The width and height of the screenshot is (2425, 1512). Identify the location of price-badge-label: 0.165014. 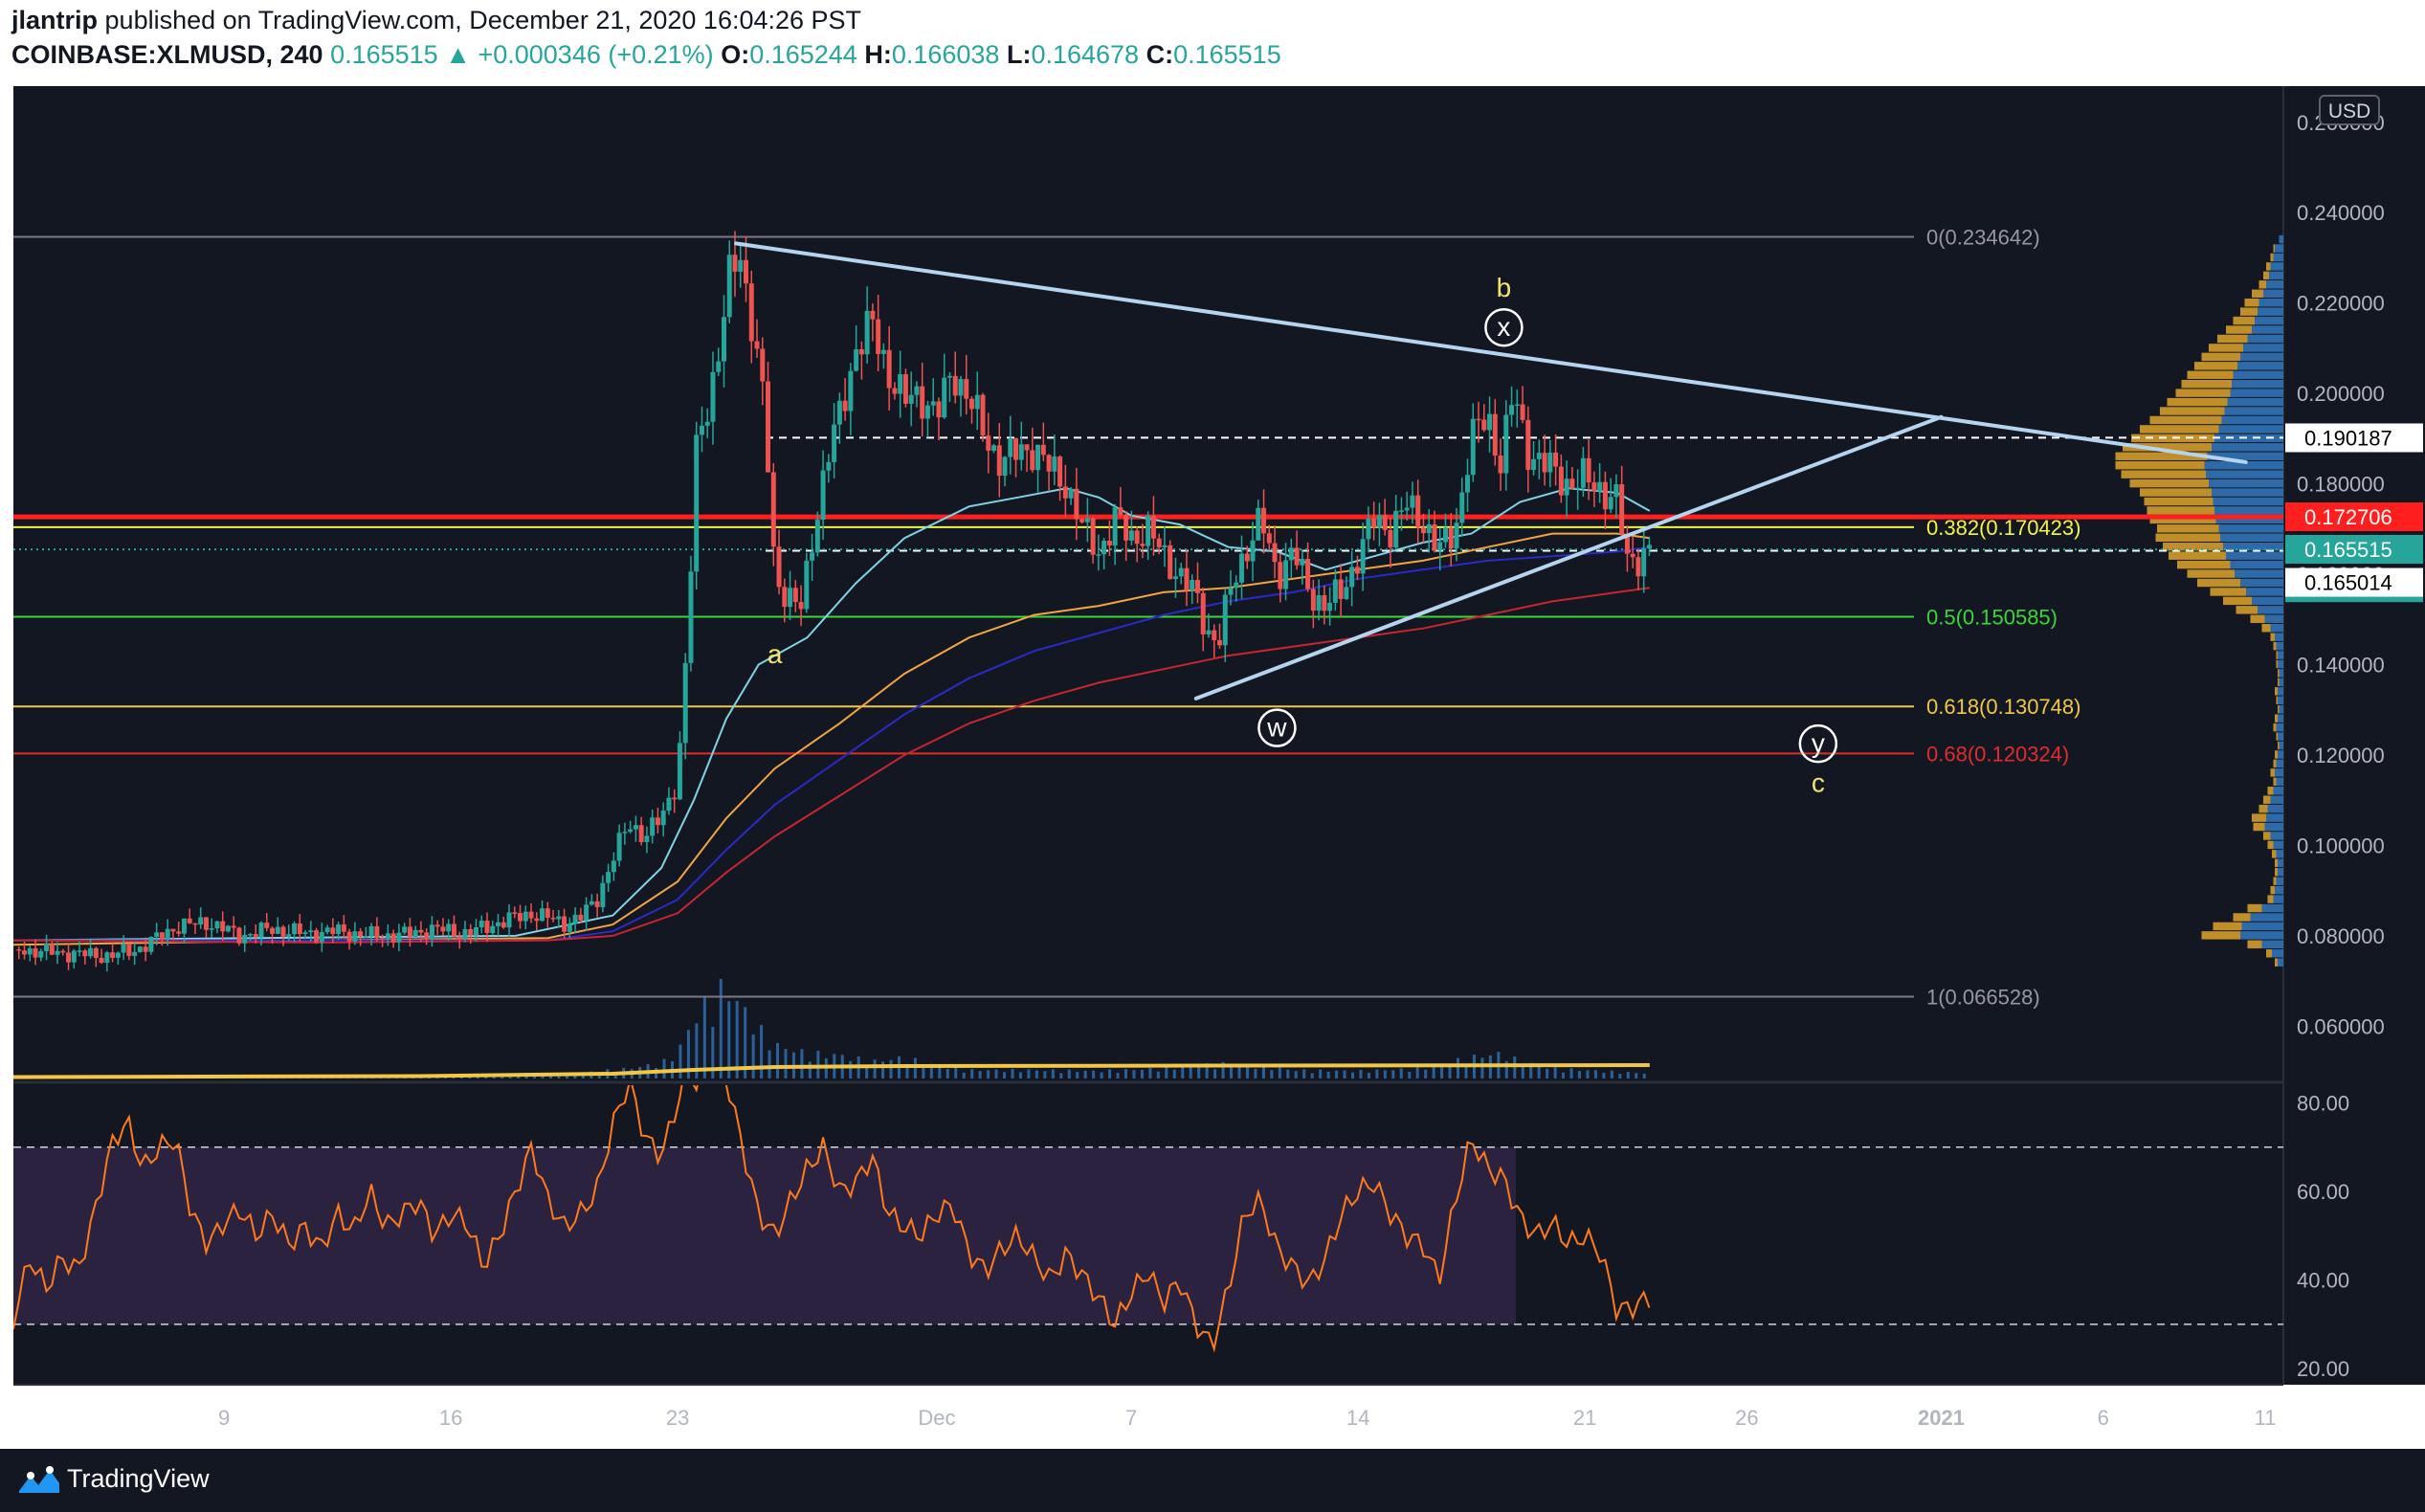
(2348, 583).